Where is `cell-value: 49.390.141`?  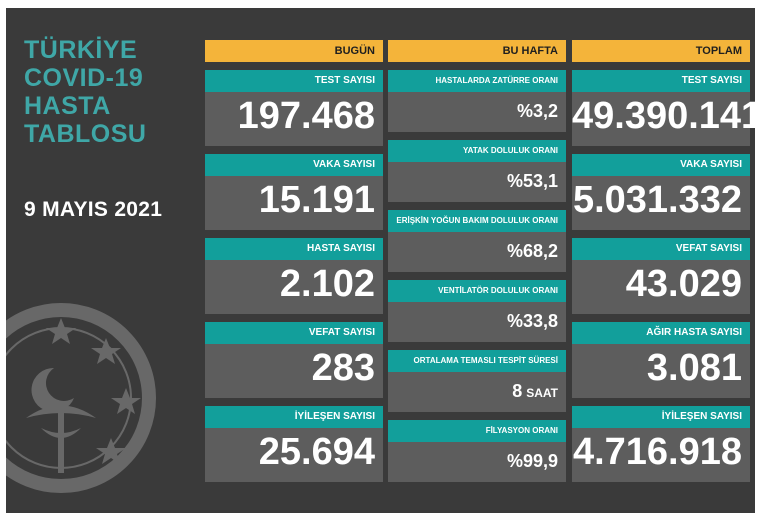
cell-value: 49.390.141 is located at coordinates (663, 116).